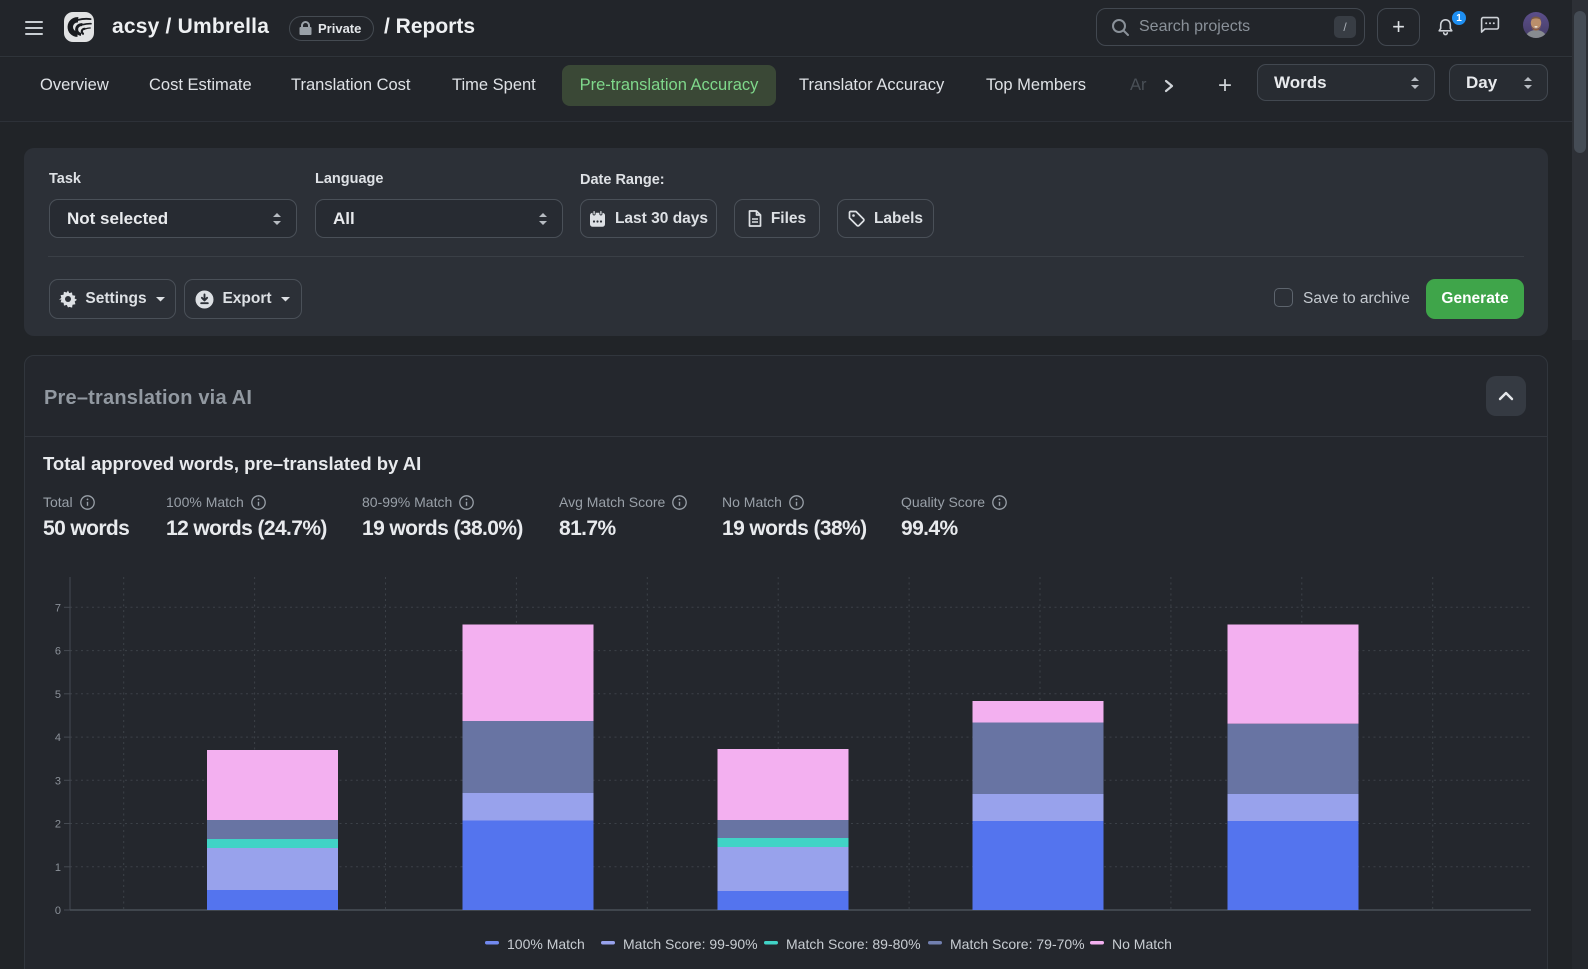 Image resolution: width=1588 pixels, height=969 pixels. What do you see at coordinates (58, 652) in the screenshot?
I see `svg-text: 6` at bounding box center [58, 652].